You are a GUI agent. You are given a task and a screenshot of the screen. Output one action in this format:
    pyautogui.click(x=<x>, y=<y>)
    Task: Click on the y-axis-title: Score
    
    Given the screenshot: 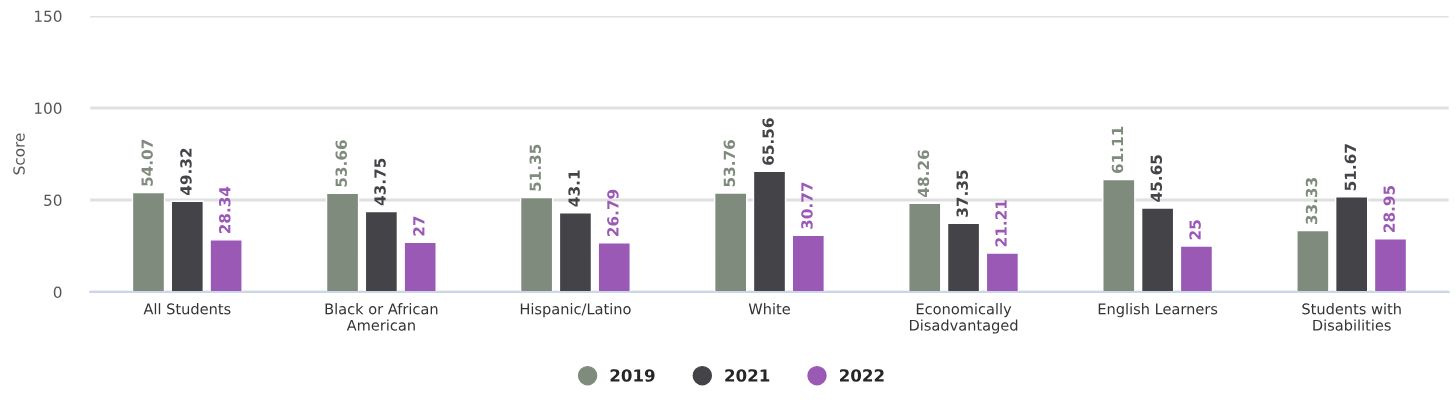 What is the action you would take?
    pyautogui.click(x=19, y=154)
    